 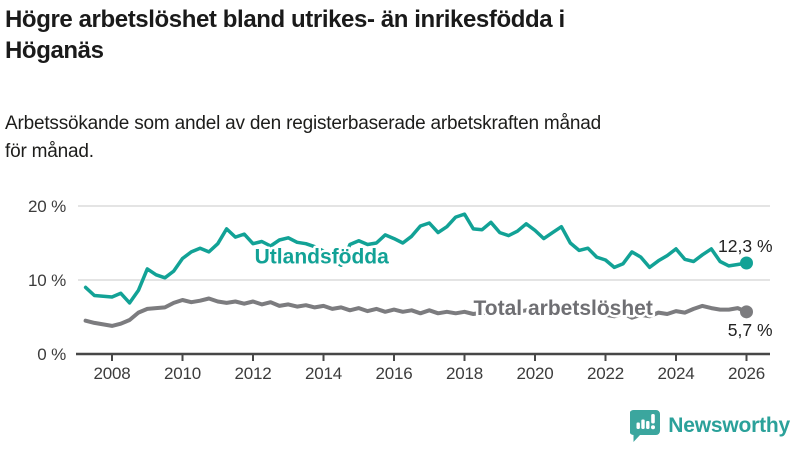 What do you see at coordinates (729, 425) in the screenshot?
I see `brand-name: Newsworthy` at bounding box center [729, 425].